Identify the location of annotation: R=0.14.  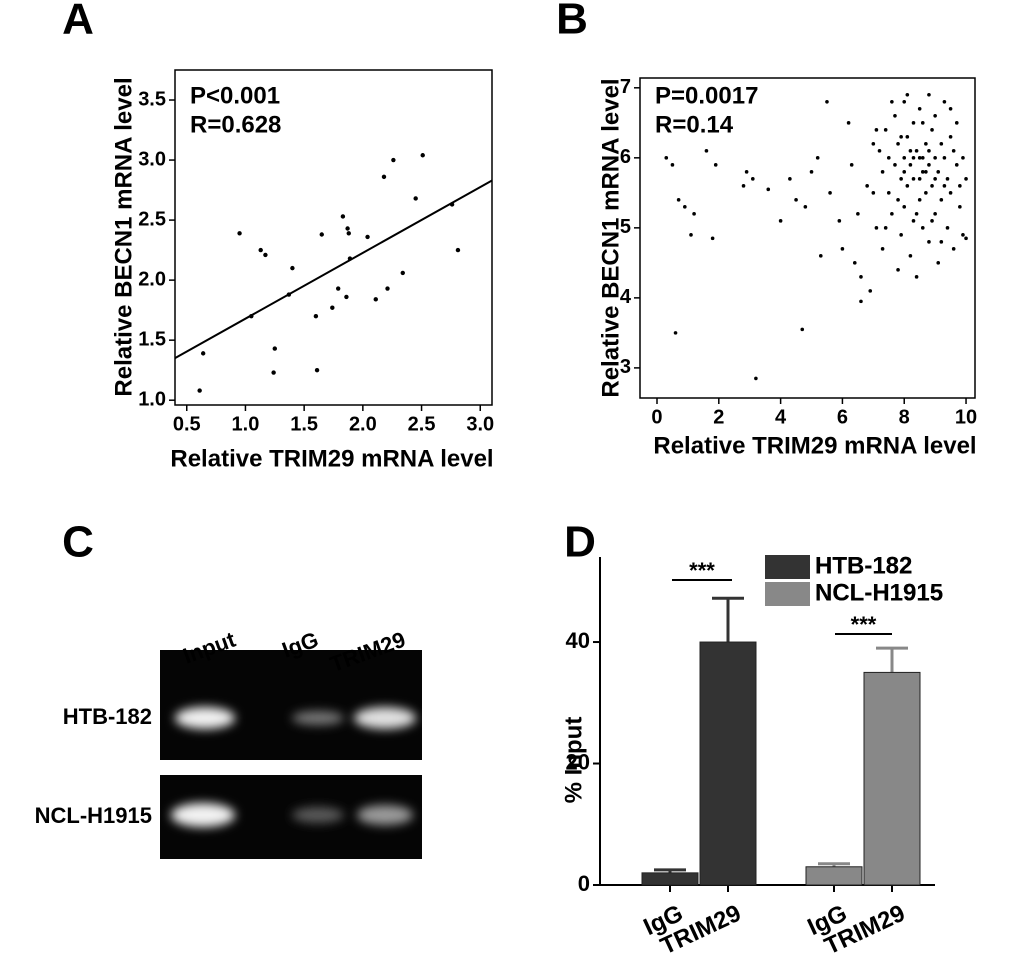
(694, 124).